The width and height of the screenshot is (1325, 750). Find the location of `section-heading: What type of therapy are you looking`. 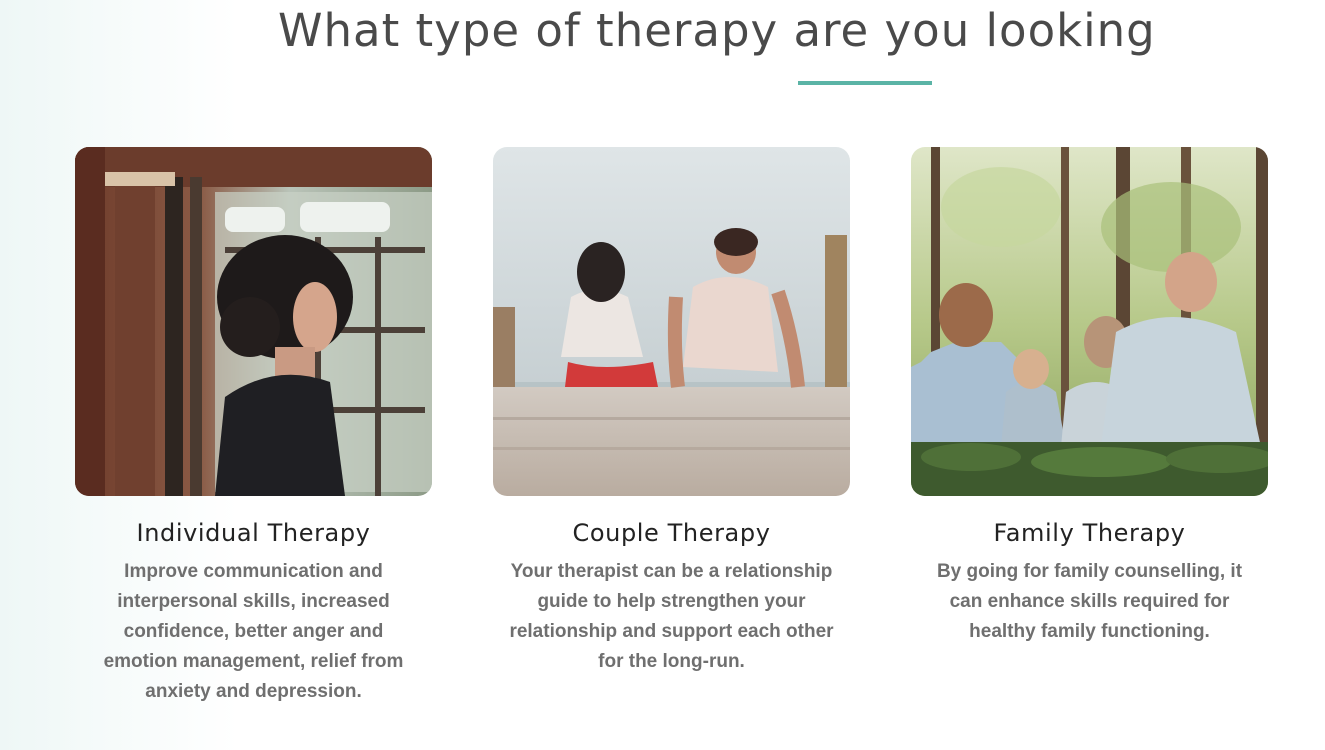

section-heading: What type of therapy are you looking is located at coordinates (717, 30).